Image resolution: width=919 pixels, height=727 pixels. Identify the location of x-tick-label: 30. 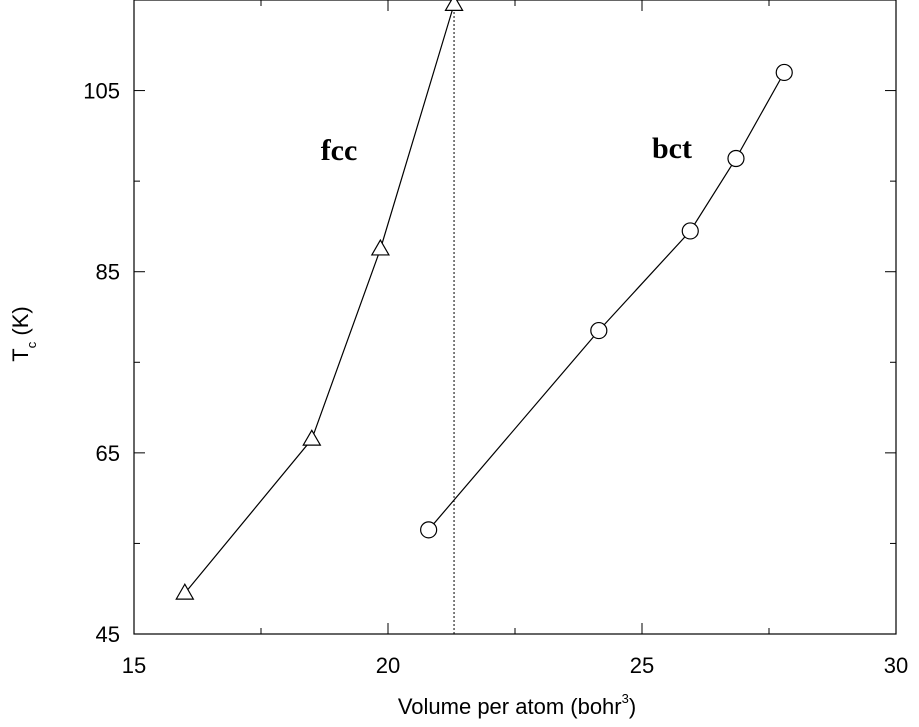
(896, 665).